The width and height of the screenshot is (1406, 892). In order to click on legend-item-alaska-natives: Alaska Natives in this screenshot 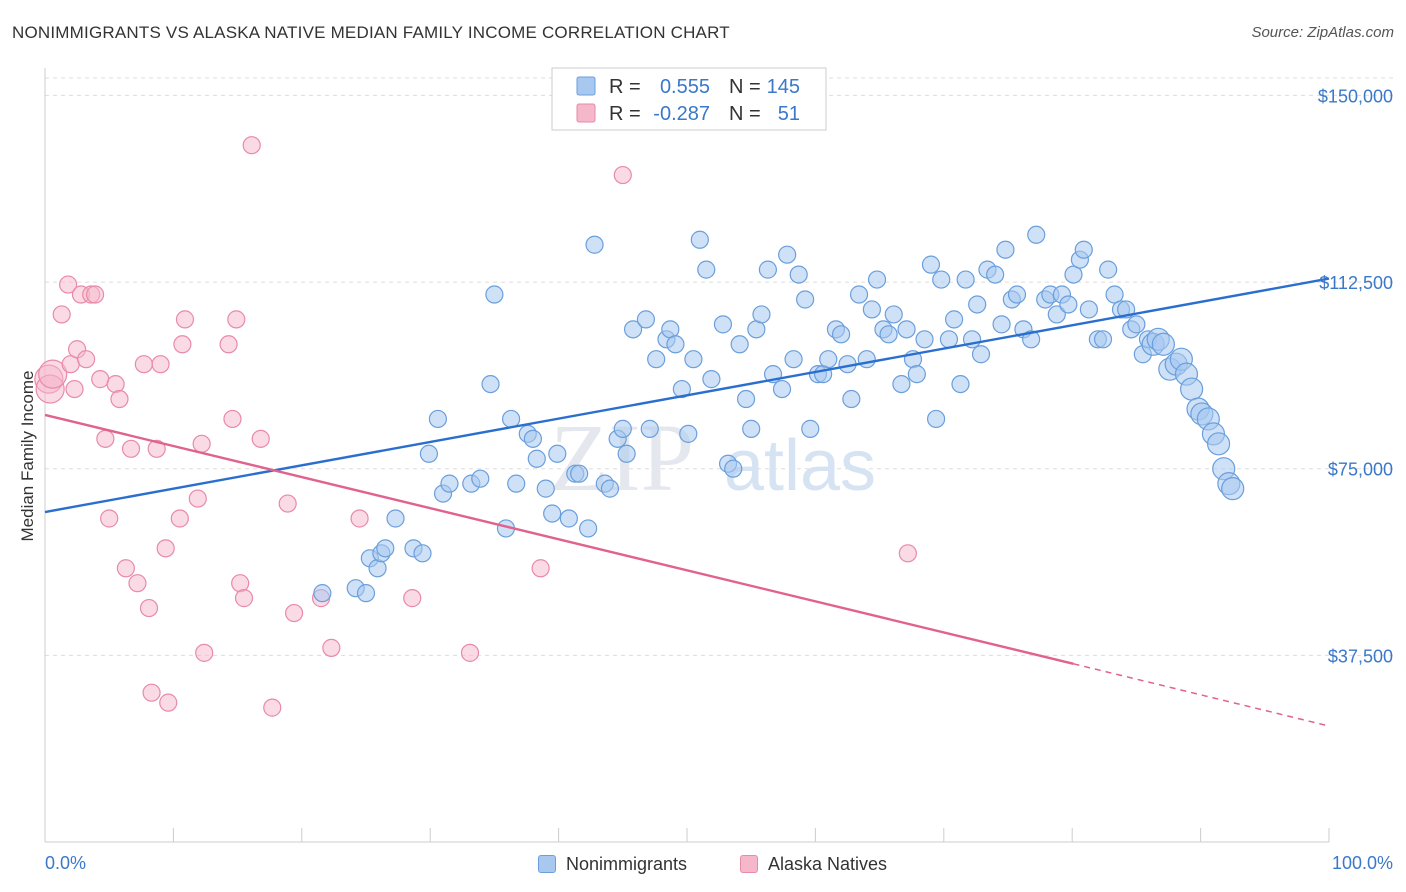, I will do `click(813, 864)`.